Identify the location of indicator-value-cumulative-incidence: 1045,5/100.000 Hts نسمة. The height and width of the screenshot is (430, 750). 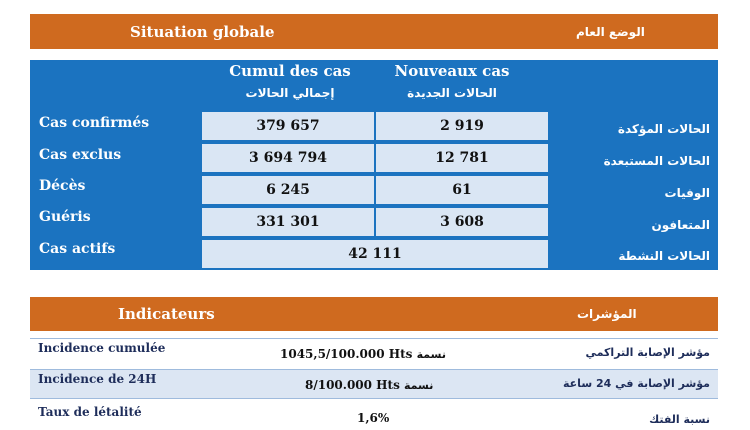
(363, 354).